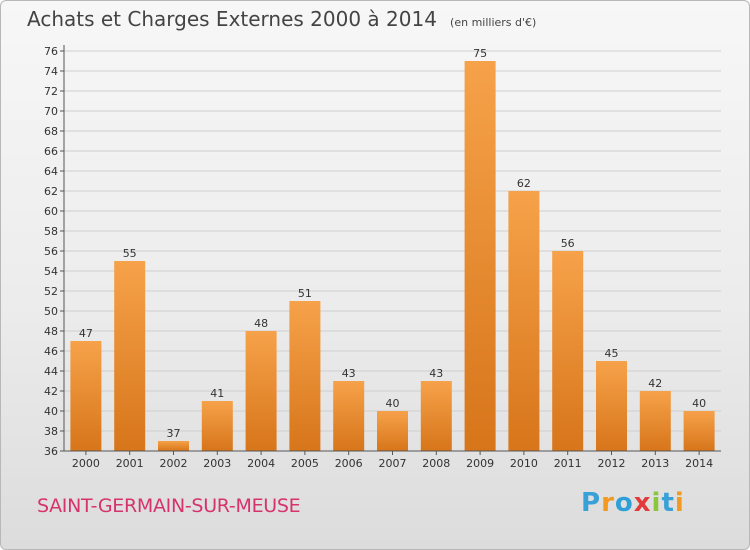 Image resolution: width=750 pixels, height=550 pixels. I want to click on y-tick-label: 74, so click(51, 71).